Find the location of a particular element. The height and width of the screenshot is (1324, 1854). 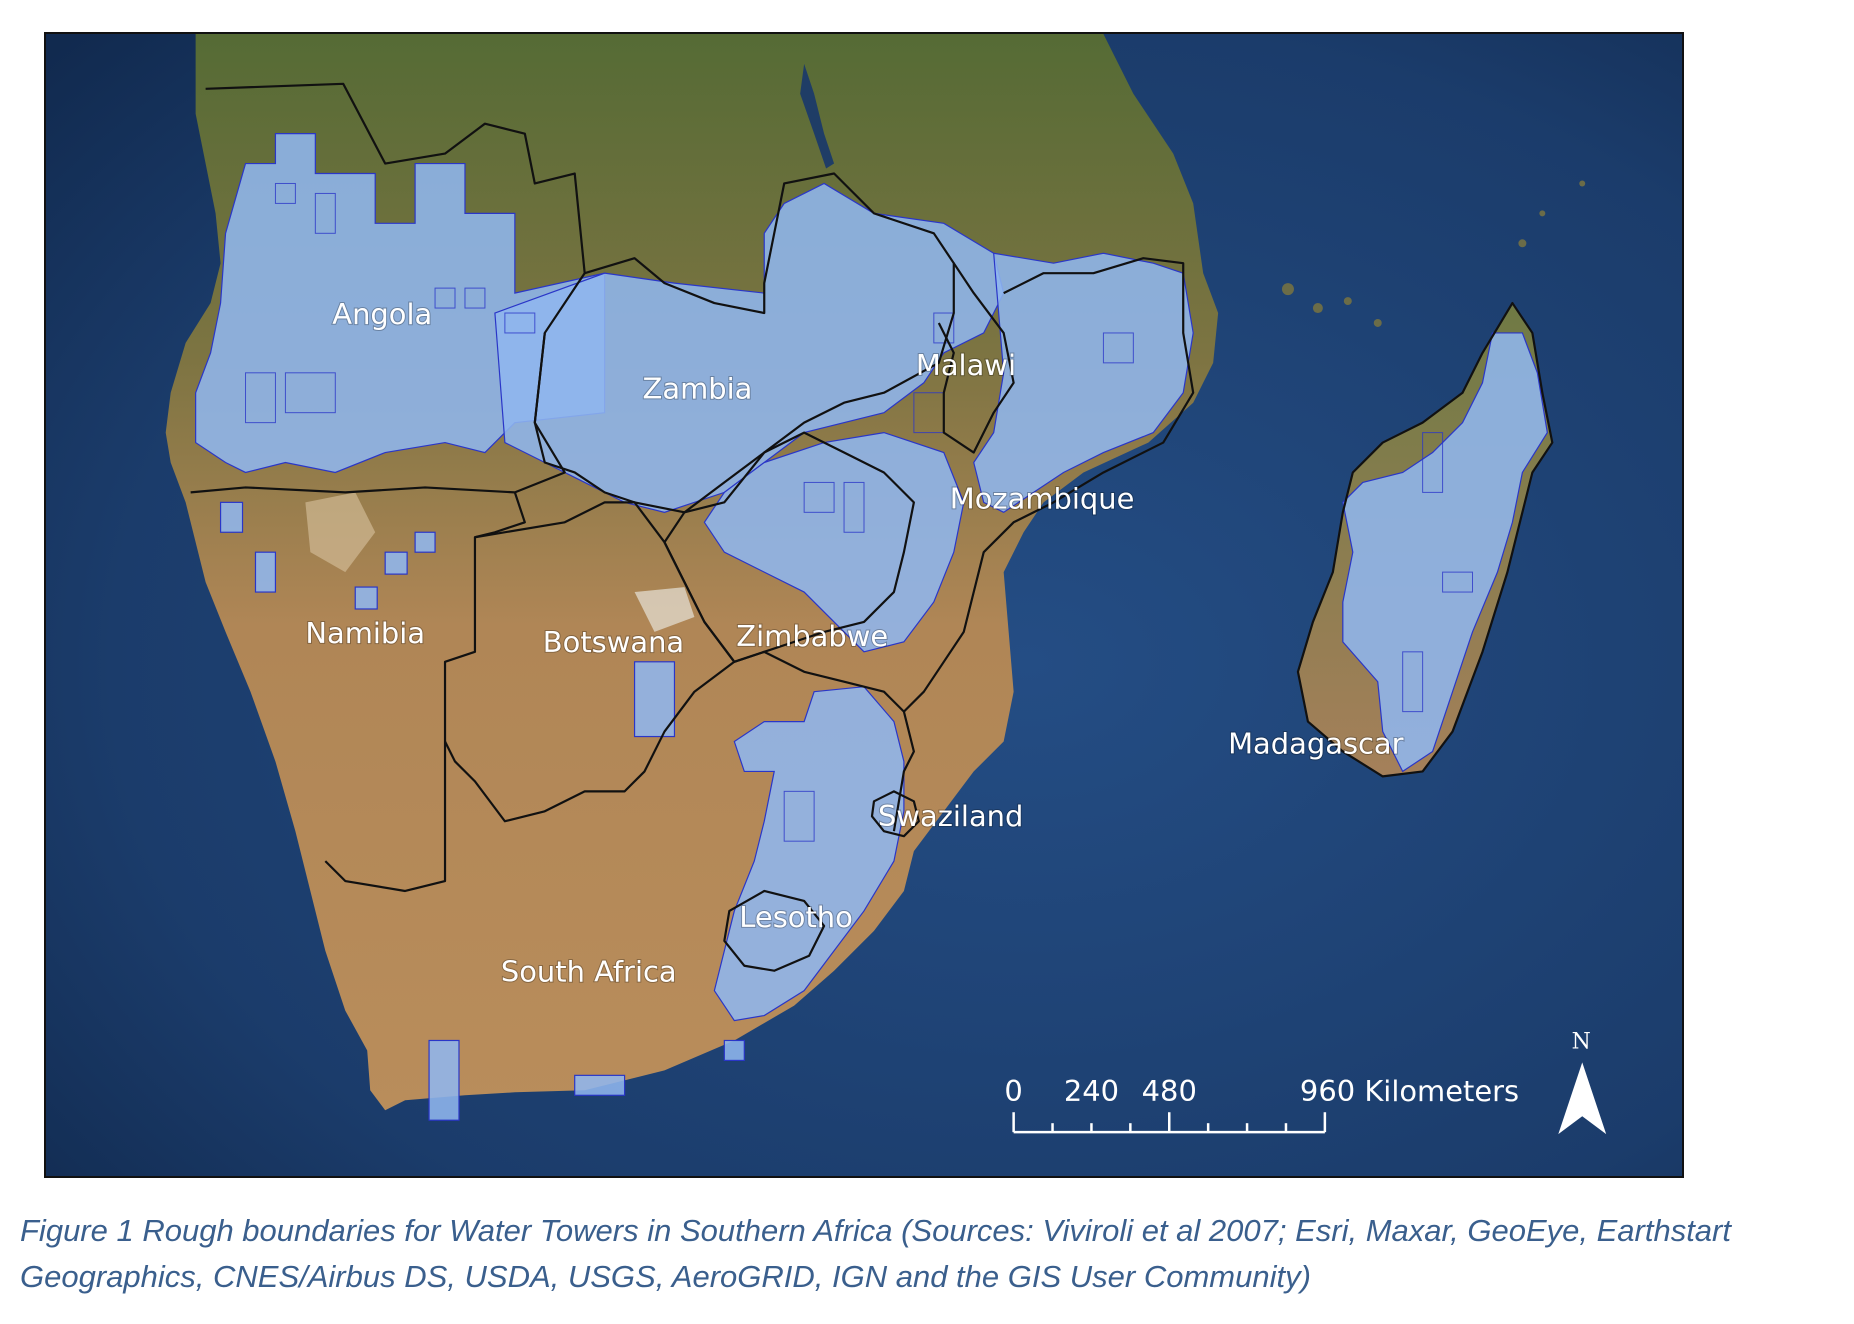

scale-label-240: 240 is located at coordinates (1091, 1091).